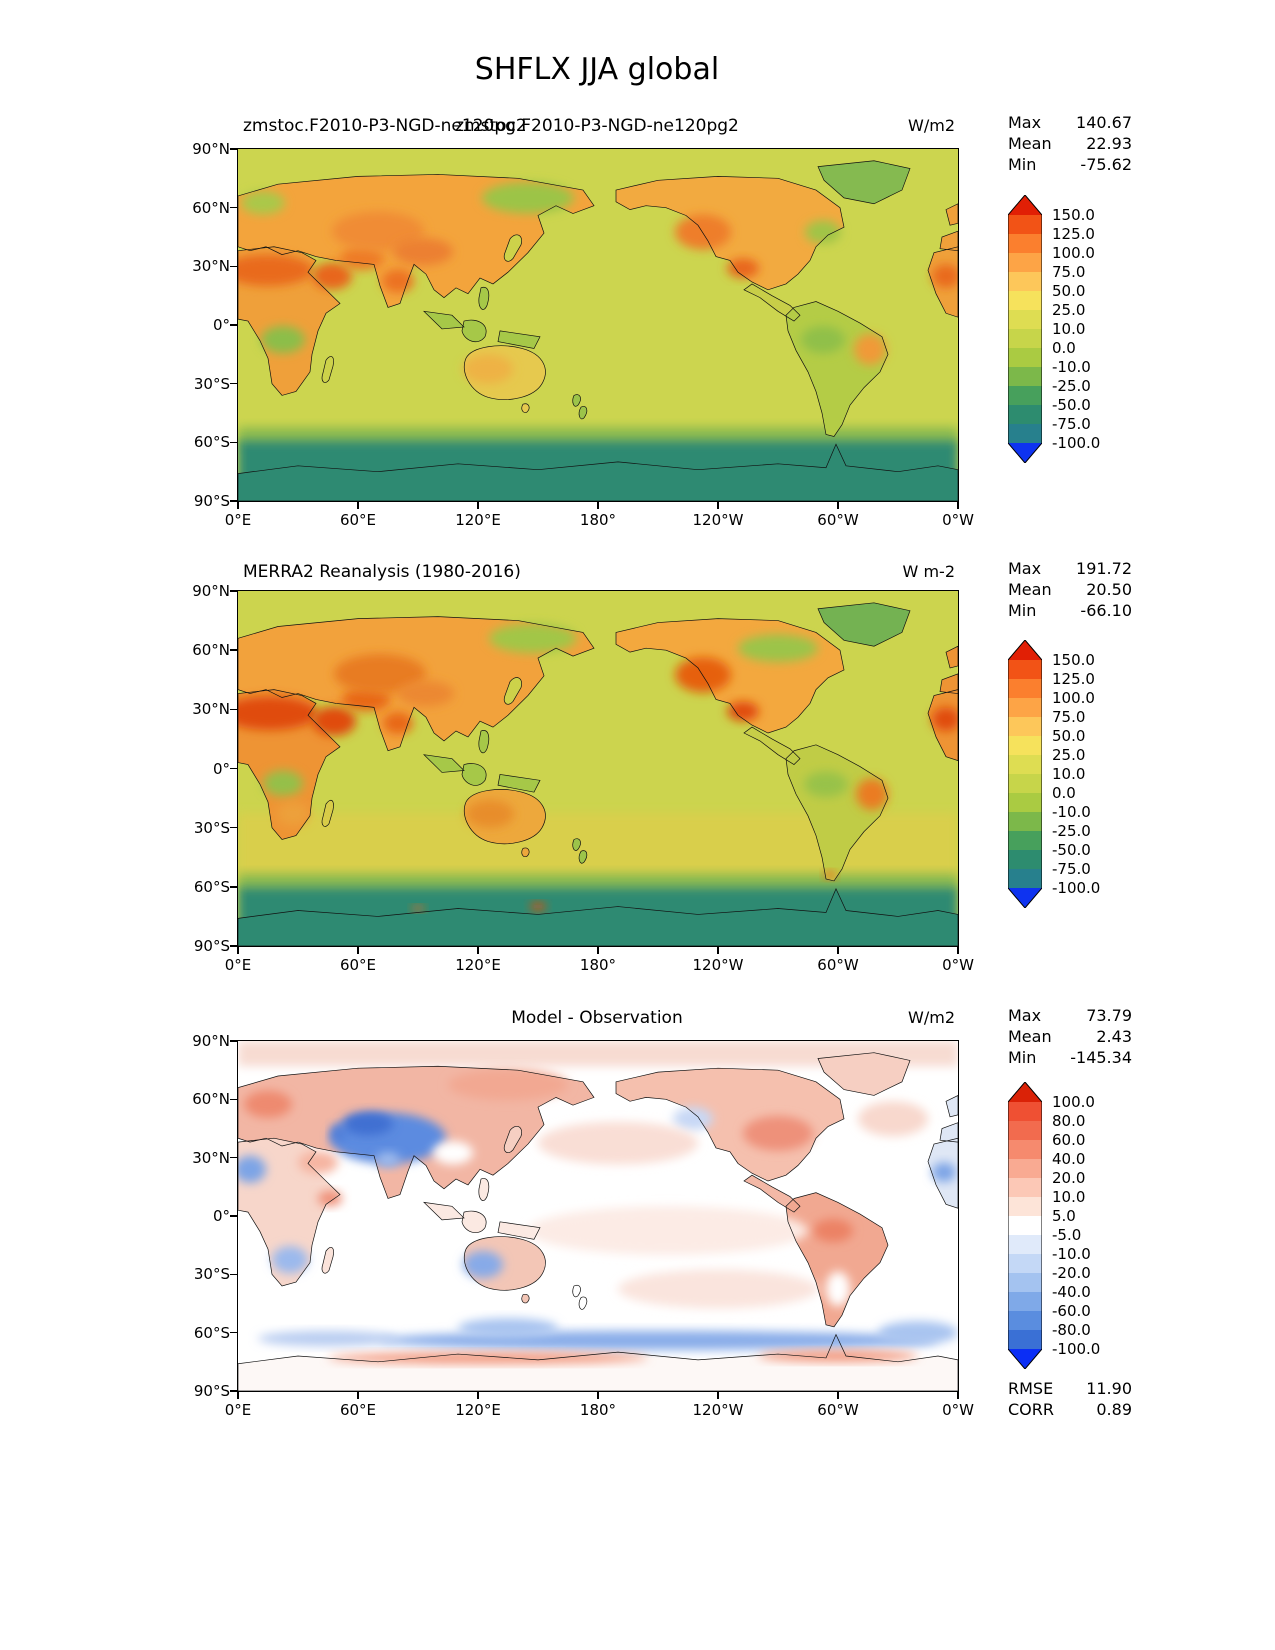 The image size is (1275, 1650). Describe the element at coordinates (211, 591) in the screenshot. I see `lat-tick-label: 90°N` at that location.